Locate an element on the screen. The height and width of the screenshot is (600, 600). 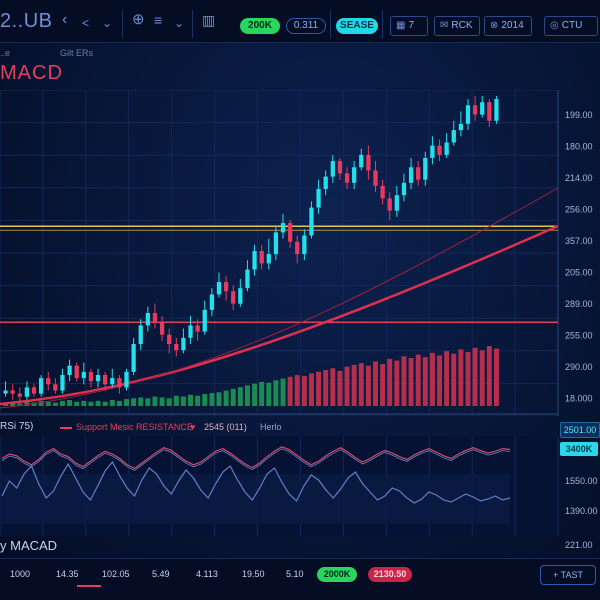
sub-label-left: ..e is located at coordinates (5, 53).